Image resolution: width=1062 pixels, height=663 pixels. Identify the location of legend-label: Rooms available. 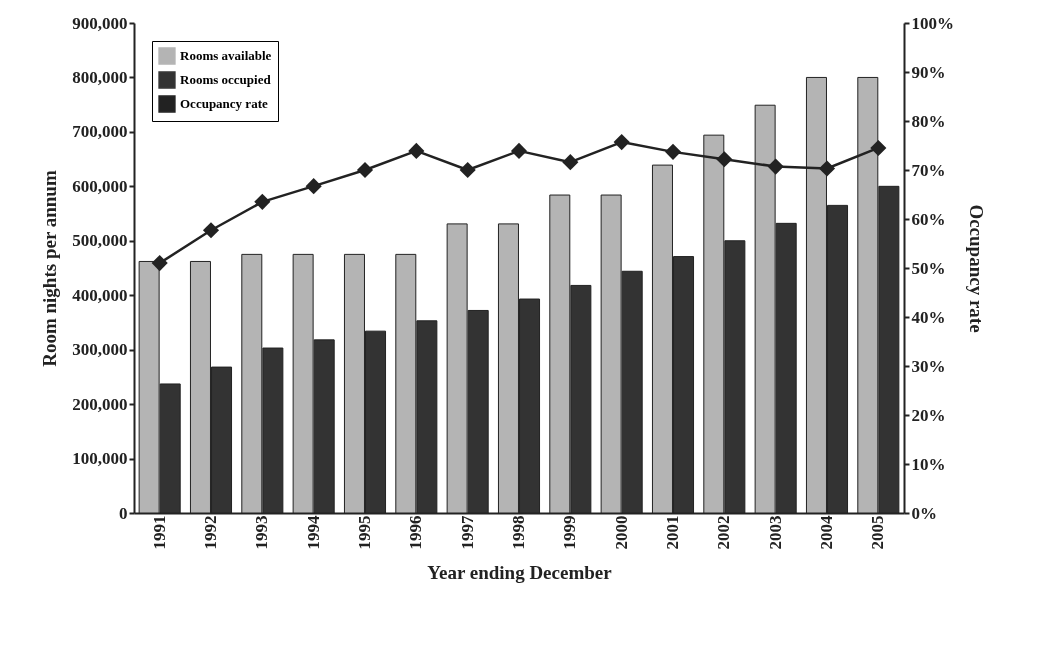
(226, 55).